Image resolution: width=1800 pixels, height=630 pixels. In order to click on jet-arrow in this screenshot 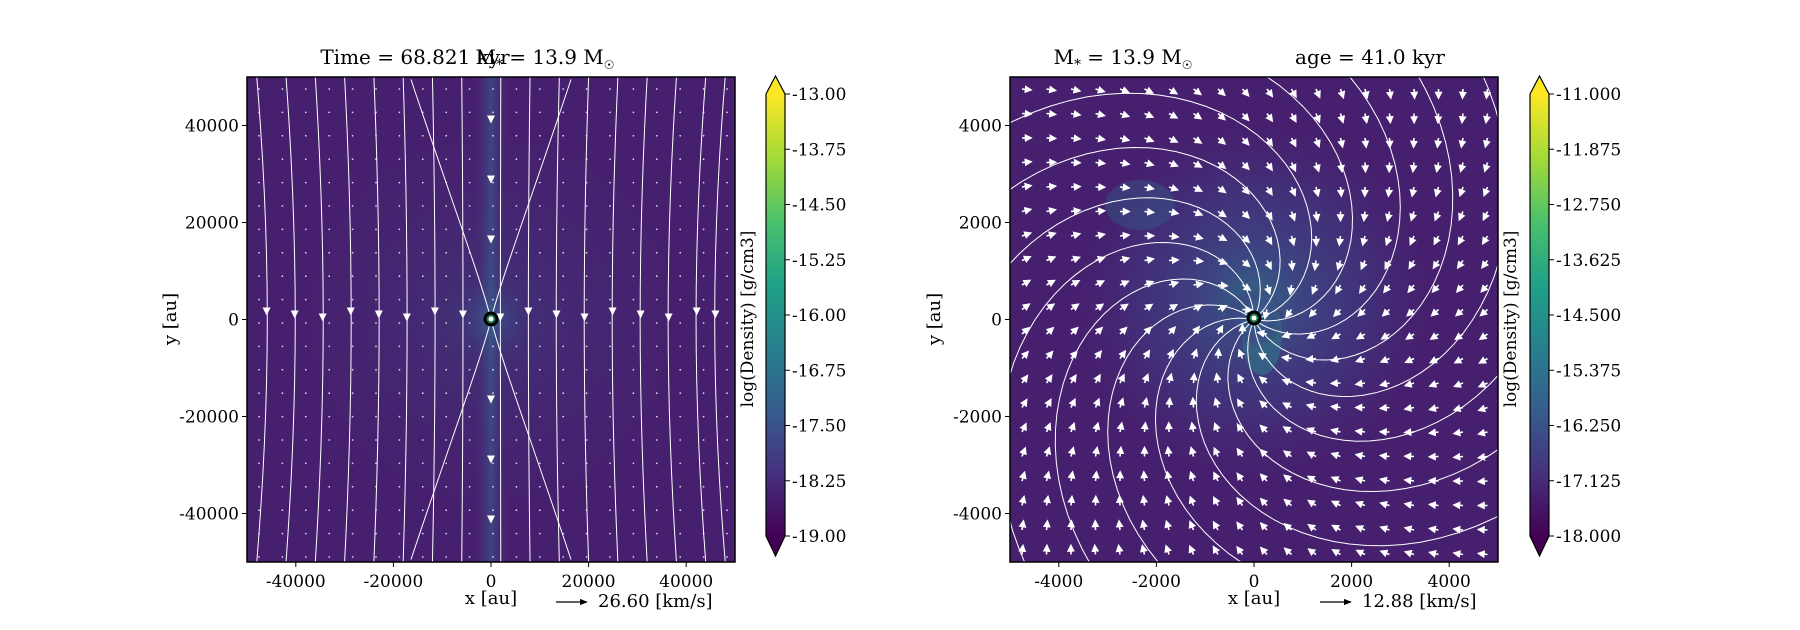, I will do `click(491, 179)`.